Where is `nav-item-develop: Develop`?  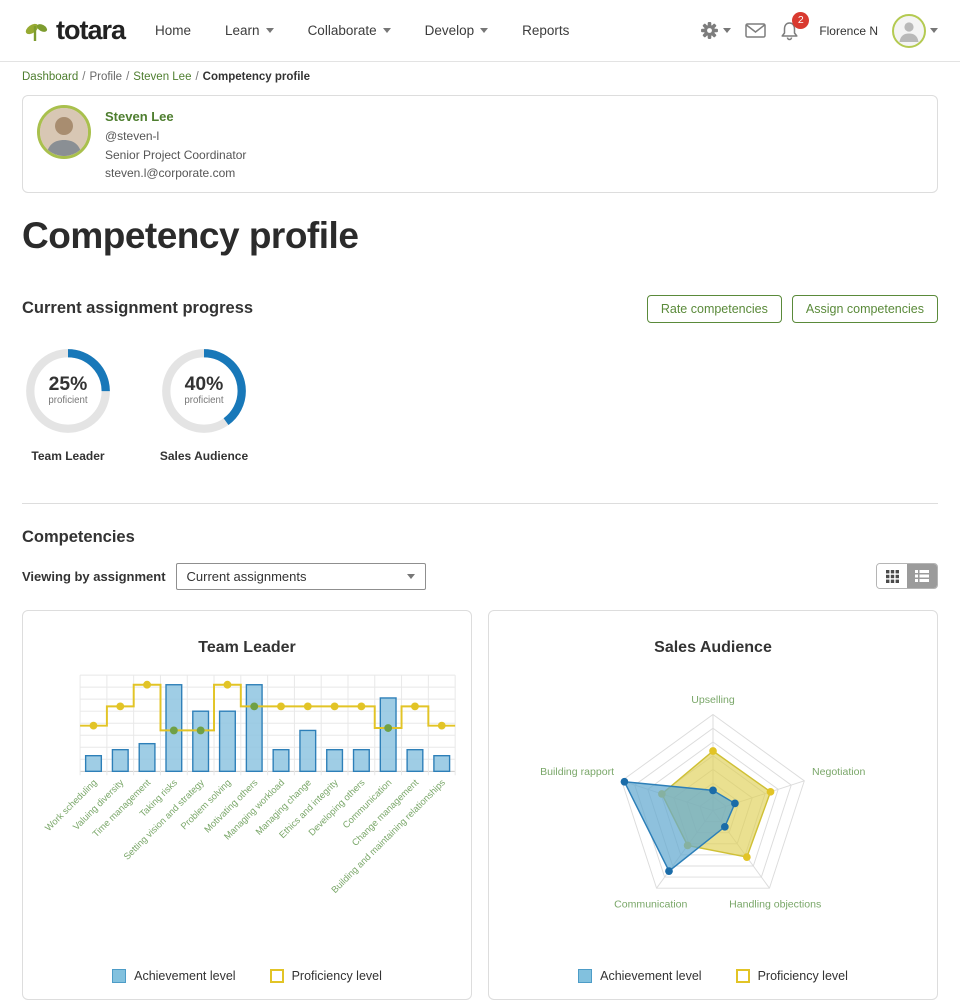
nav-item-develop: Develop is located at coordinates (457, 30).